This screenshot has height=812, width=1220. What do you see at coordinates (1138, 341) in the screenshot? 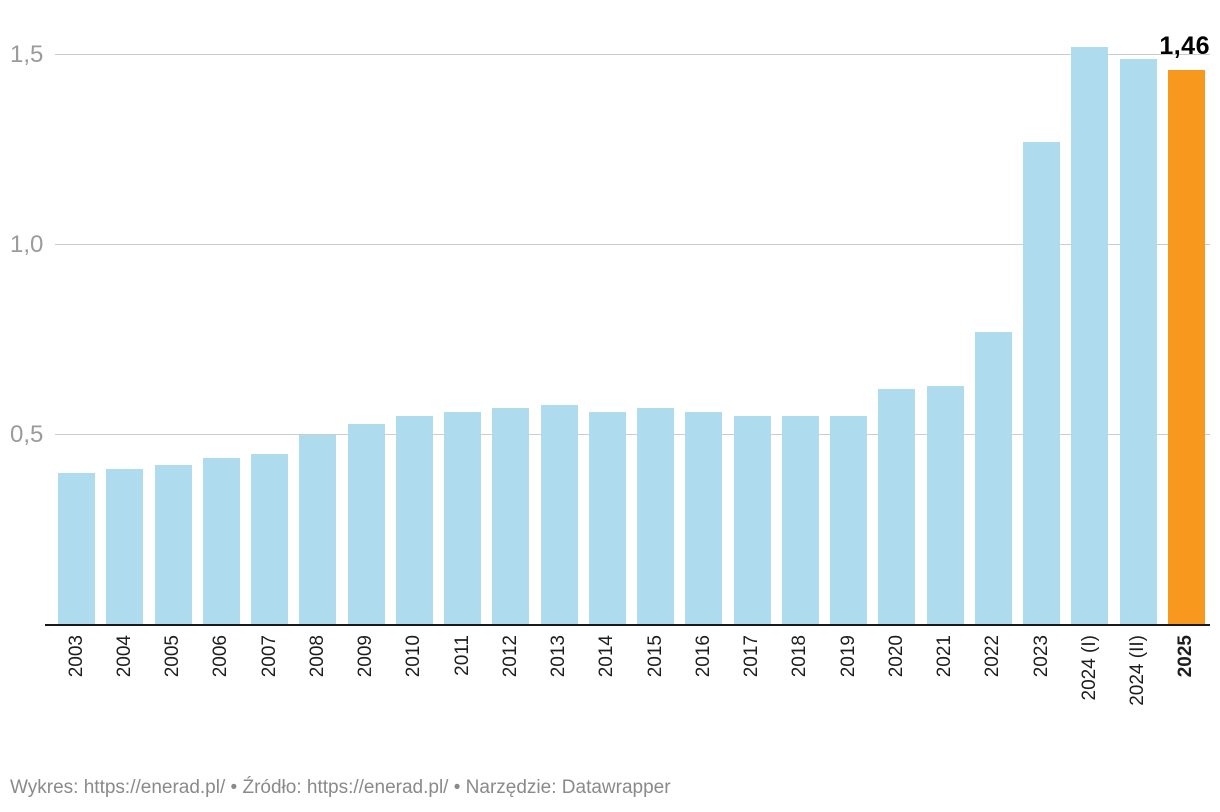
I see `bar-2024 (II)` at bounding box center [1138, 341].